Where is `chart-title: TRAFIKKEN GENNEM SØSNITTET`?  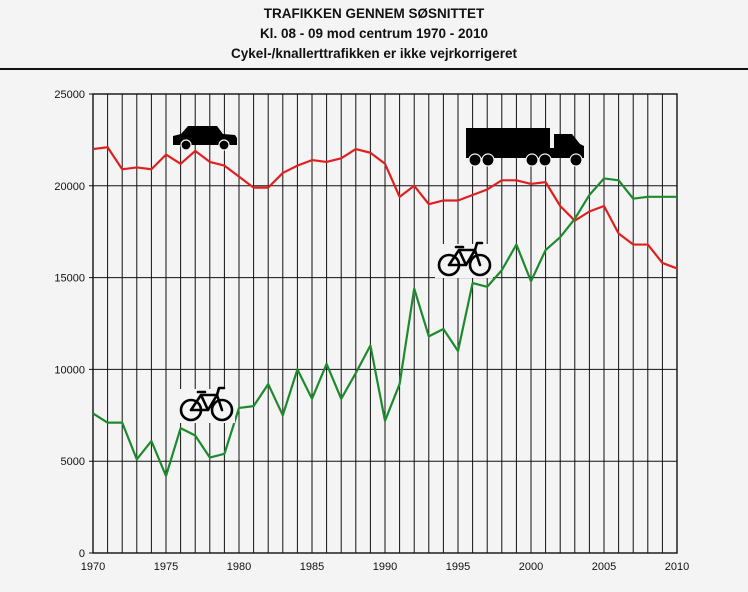 chart-title: TRAFIKKEN GENNEM SØSNITTET is located at coordinates (374, 13).